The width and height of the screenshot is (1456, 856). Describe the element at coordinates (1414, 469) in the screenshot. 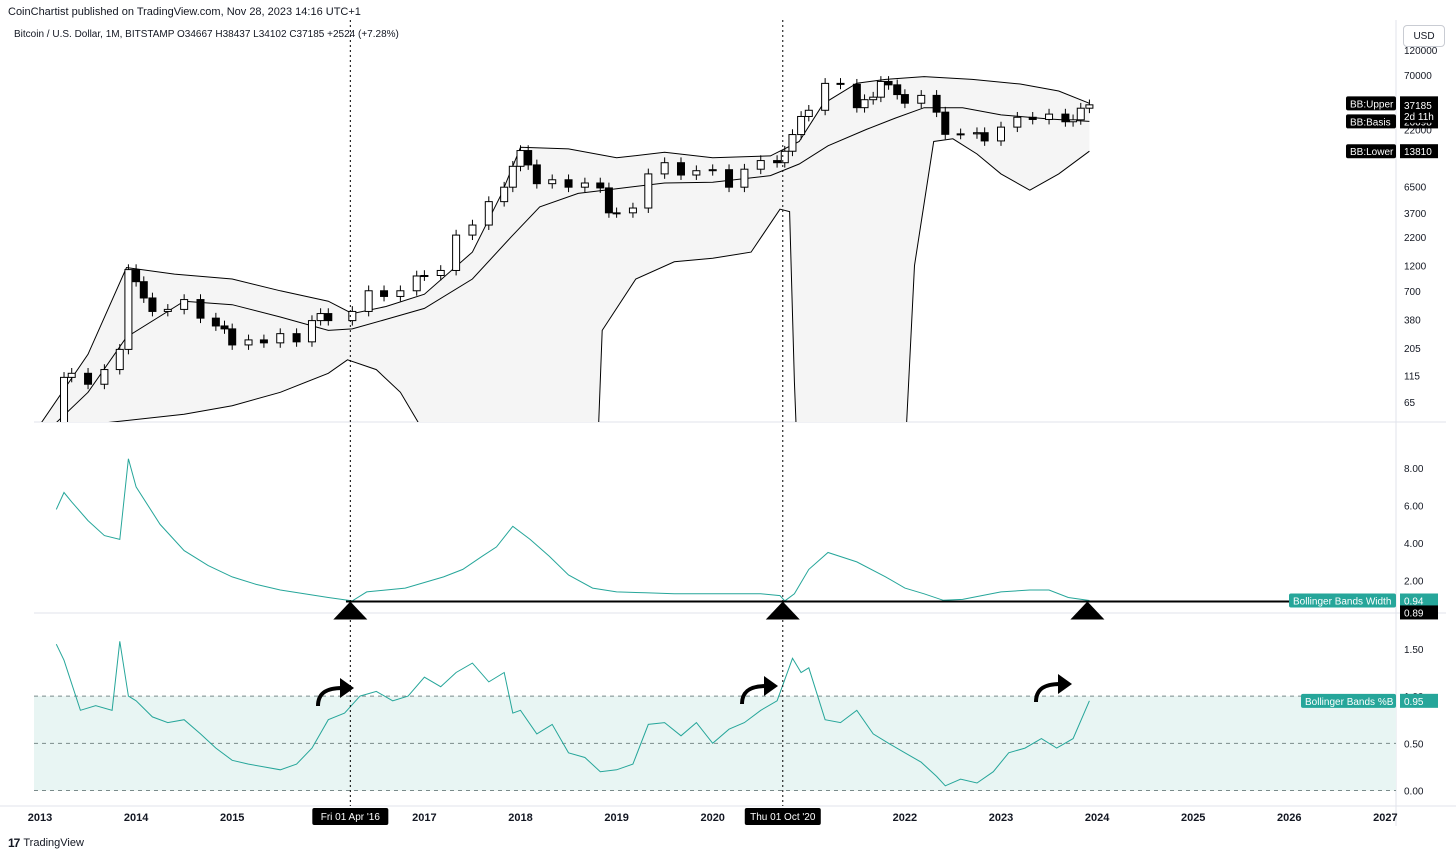

I see `width-tick-label: 8.00` at that location.